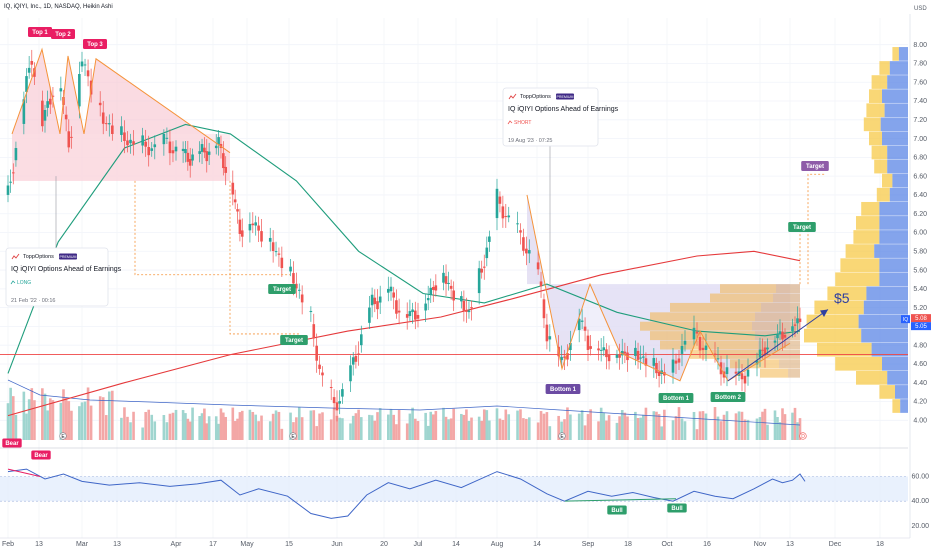  What do you see at coordinates (842, 298) in the screenshot?
I see `price-target-text: $5` at bounding box center [842, 298].